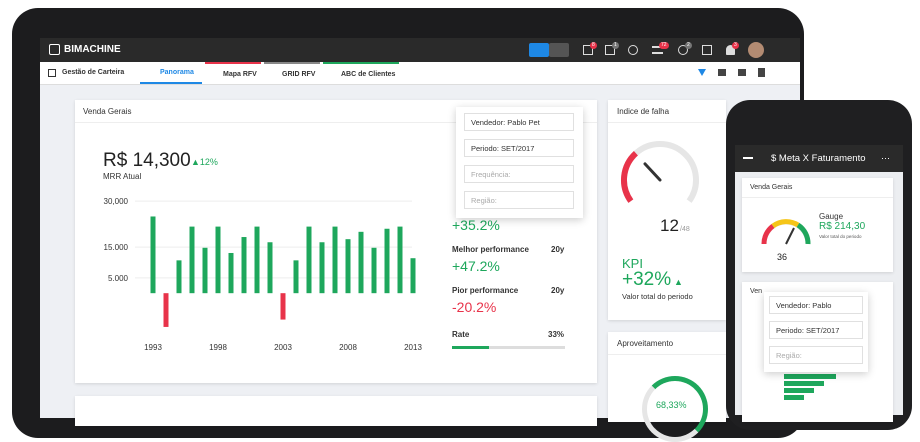  Describe the element at coordinates (485, 290) in the screenshot. I see `stat-label: Pior performance` at that location.